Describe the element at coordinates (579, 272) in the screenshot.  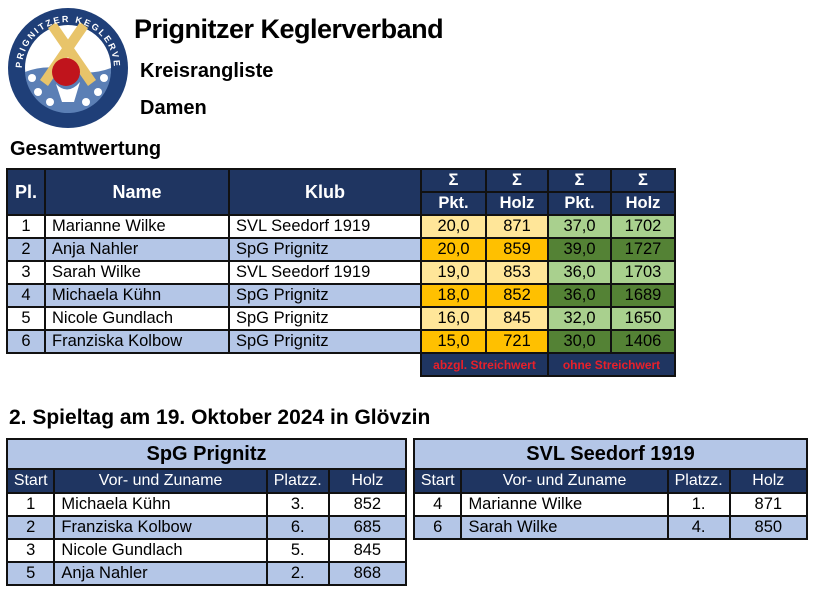
I see `cell-pkt-total: 36,0` at that location.